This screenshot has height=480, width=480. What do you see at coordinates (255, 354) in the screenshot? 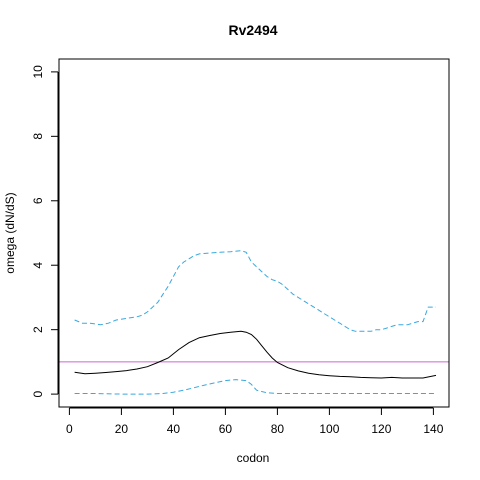
I see `series-mean-line` at bounding box center [255, 354].